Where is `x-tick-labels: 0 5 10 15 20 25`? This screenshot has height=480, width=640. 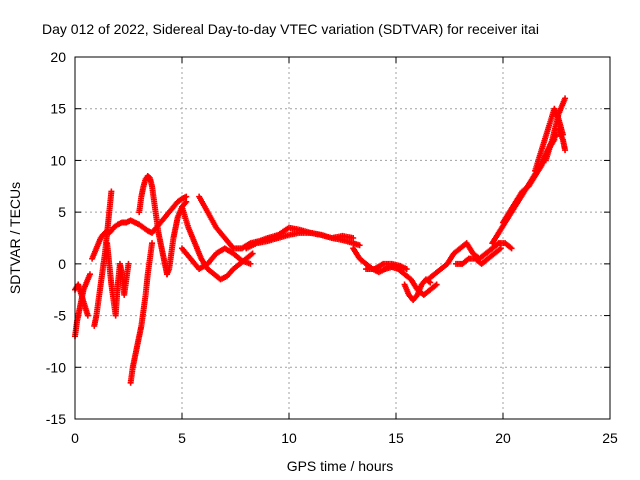 x-tick-labels: 0 5 10 15 20 25 is located at coordinates (344, 438).